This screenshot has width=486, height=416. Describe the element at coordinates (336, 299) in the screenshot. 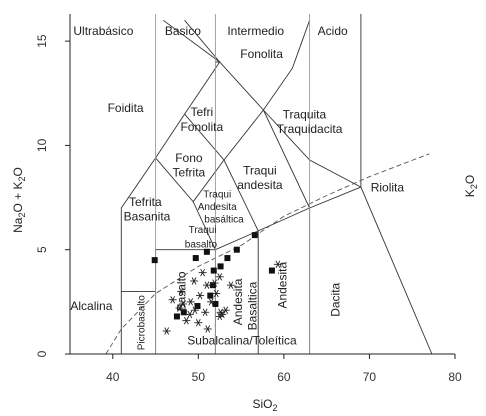

I see `rotated-label-6: Dacita` at that location.